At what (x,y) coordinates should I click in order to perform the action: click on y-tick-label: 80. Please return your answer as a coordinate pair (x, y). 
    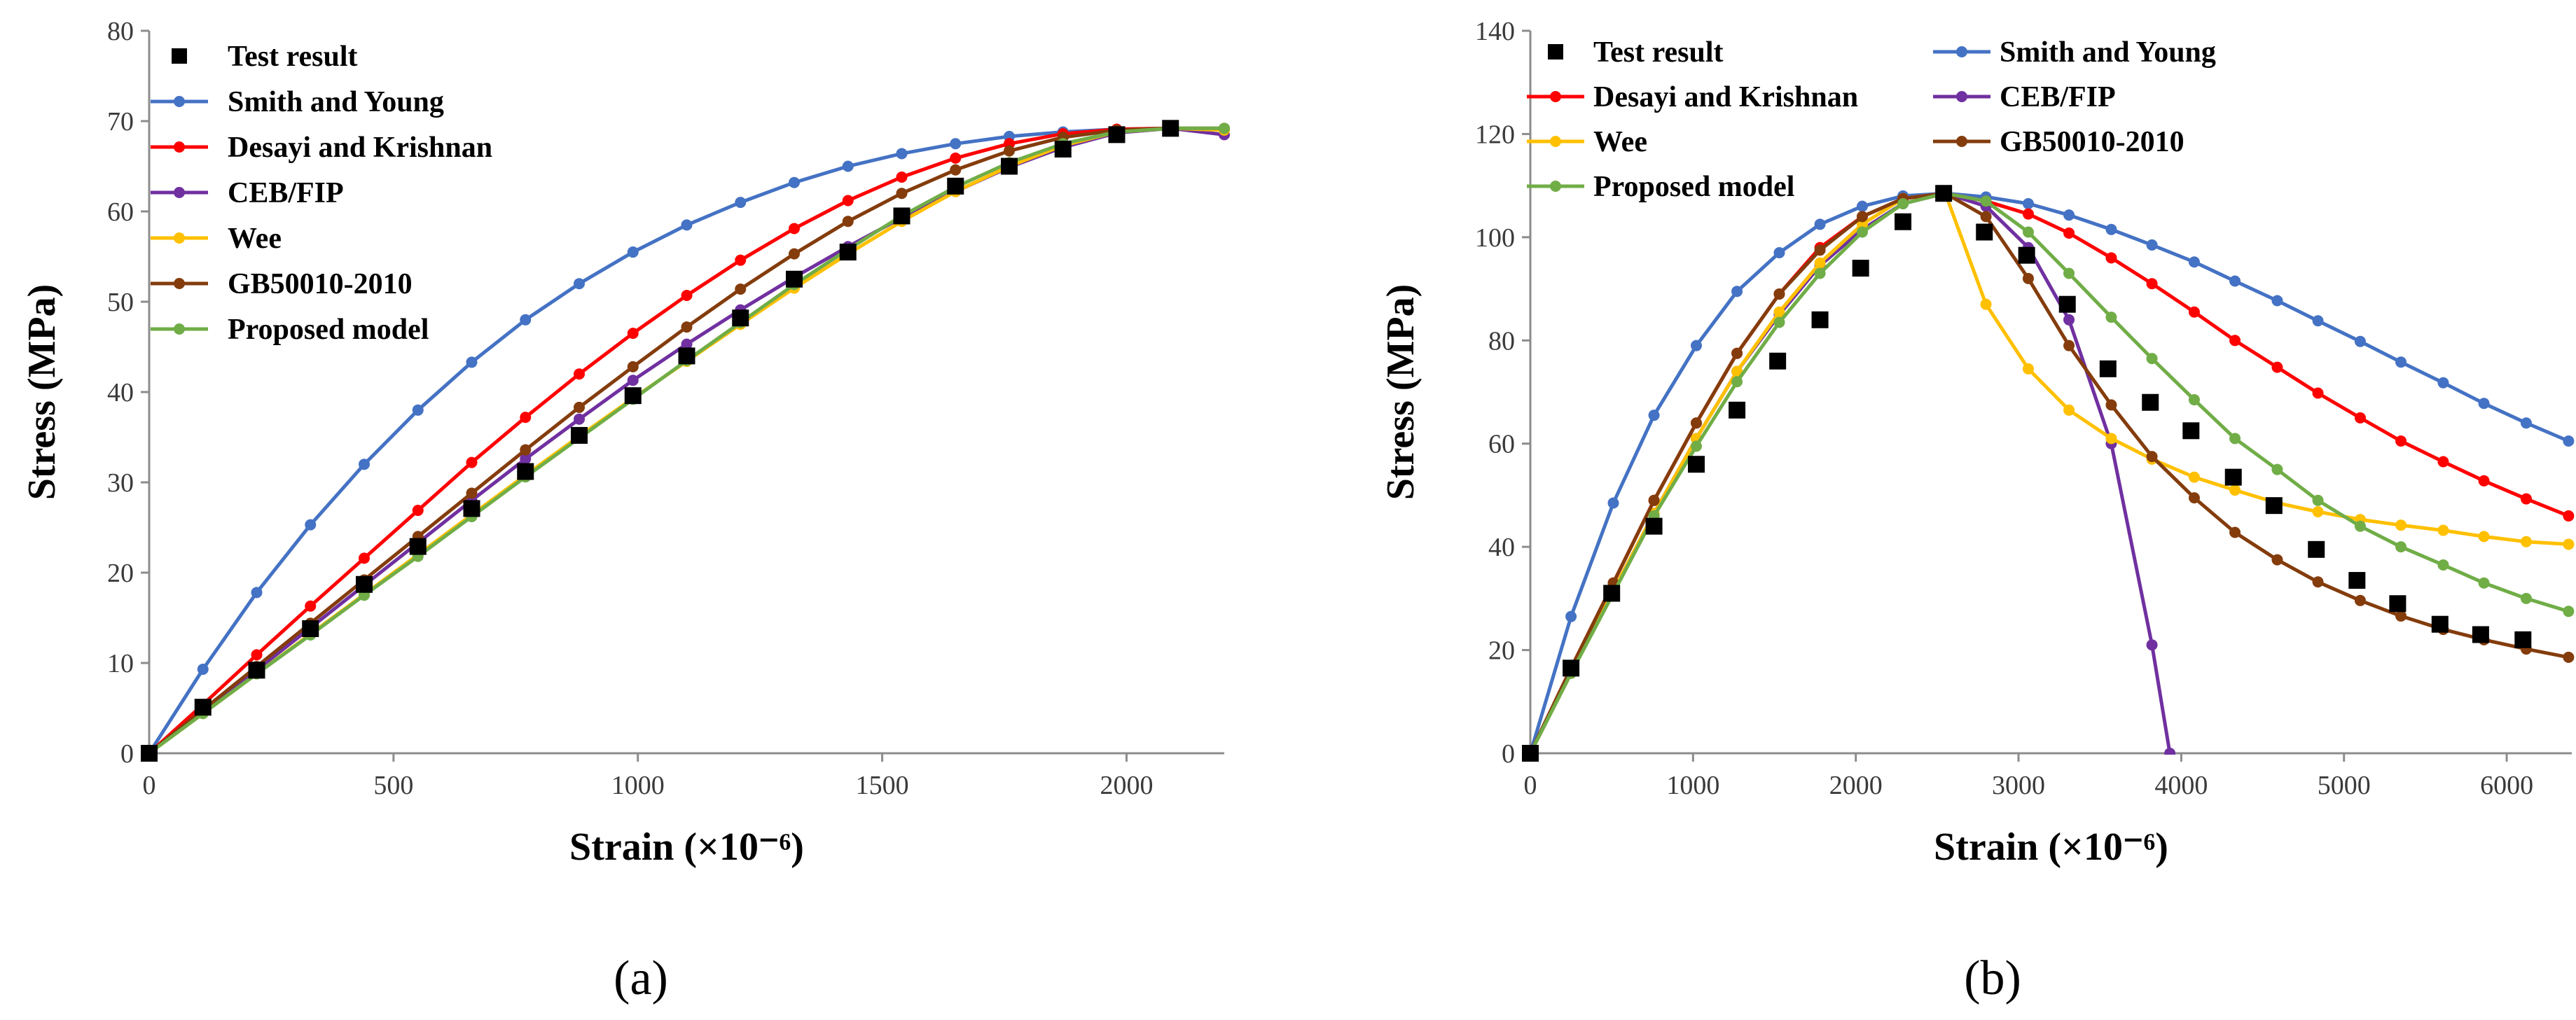
    Looking at the image, I should click on (120, 32).